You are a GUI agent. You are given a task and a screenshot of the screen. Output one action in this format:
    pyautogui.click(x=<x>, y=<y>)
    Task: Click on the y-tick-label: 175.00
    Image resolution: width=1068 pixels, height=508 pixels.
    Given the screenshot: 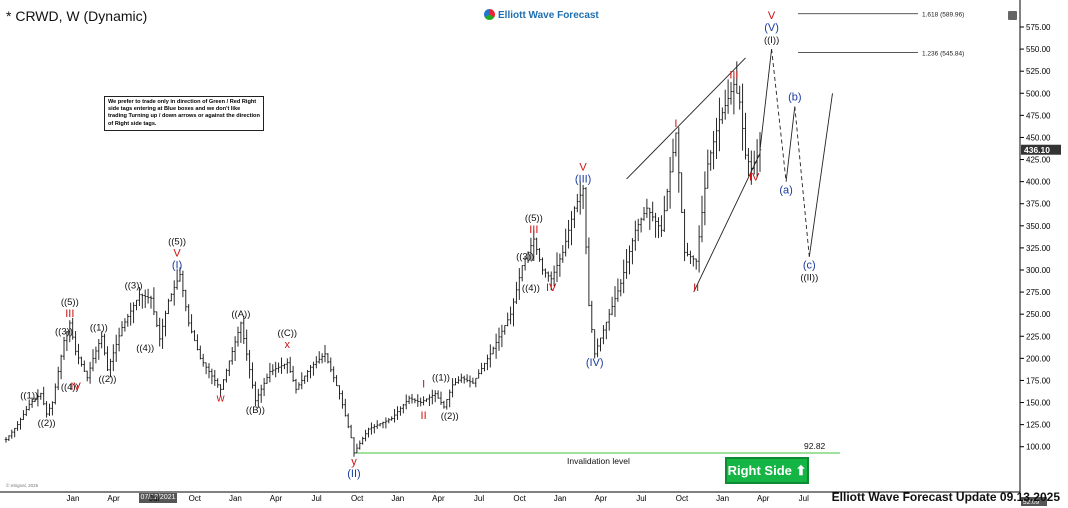 What is the action you would take?
    pyautogui.click(x=1038, y=380)
    